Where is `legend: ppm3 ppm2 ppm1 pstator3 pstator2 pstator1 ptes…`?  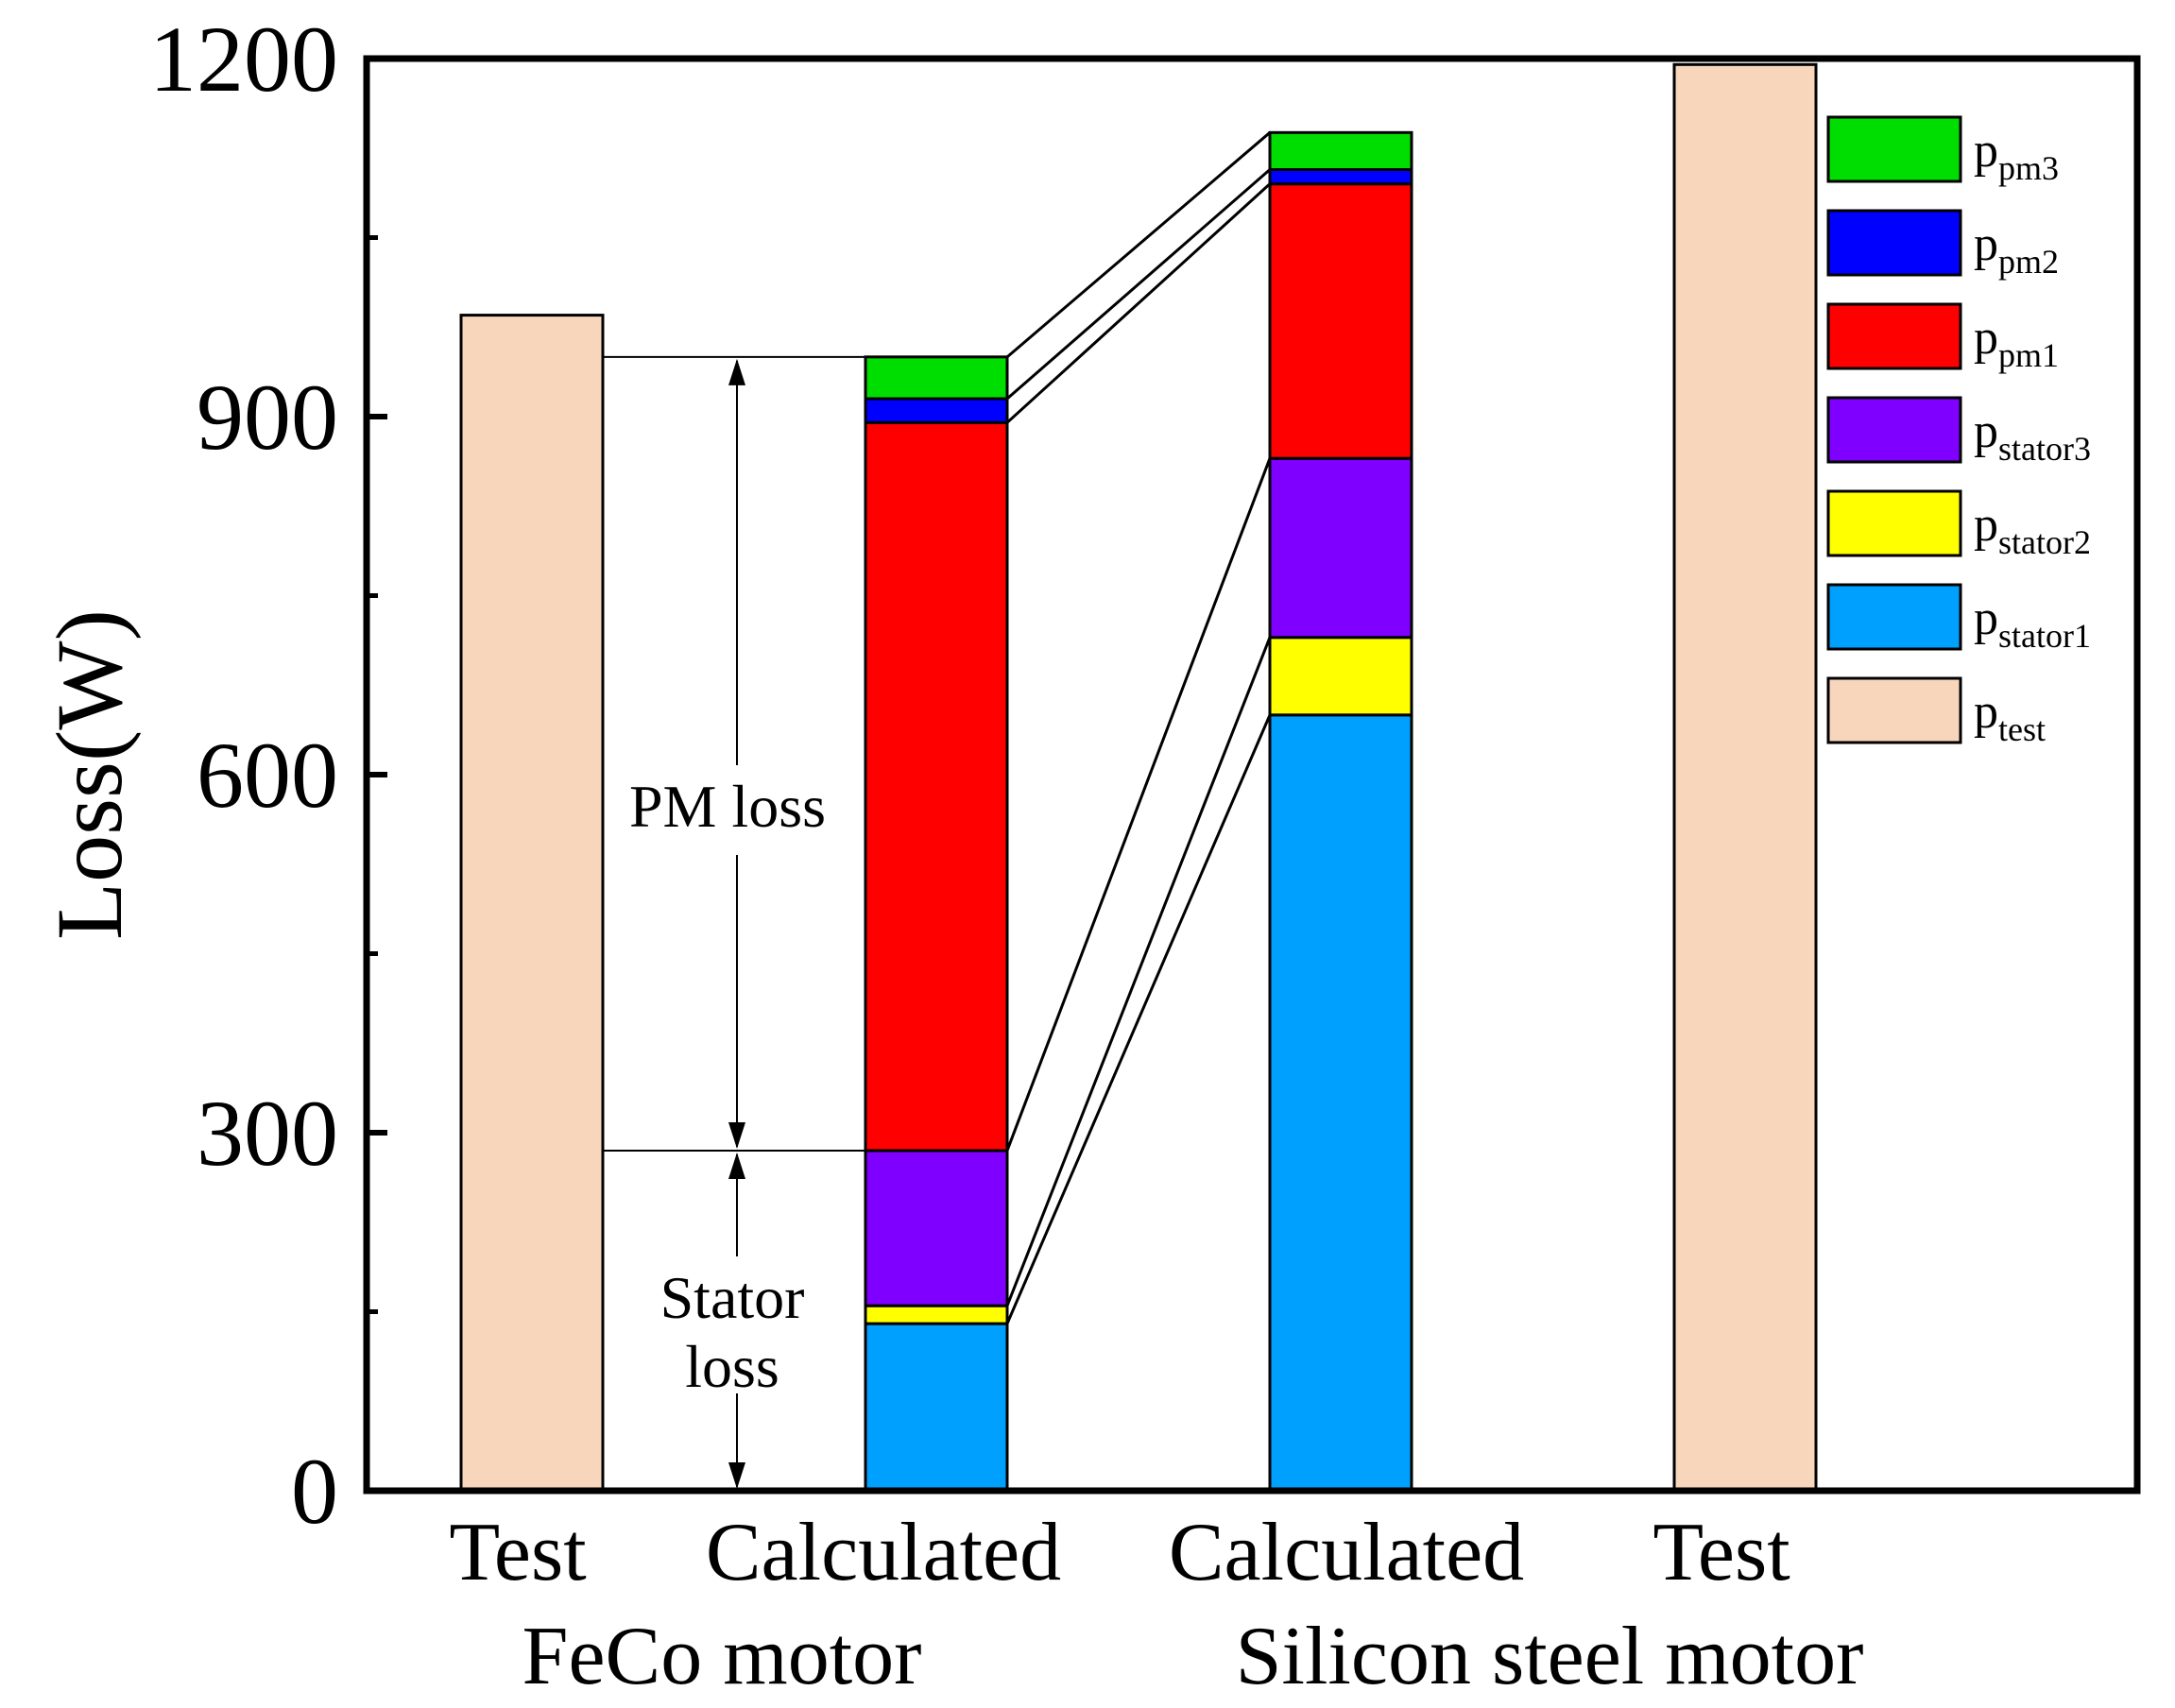
legend: ppm3 ppm2 ppm1 pstator3 pstator2 pstator1 ptes… is located at coordinates (1958, 432).